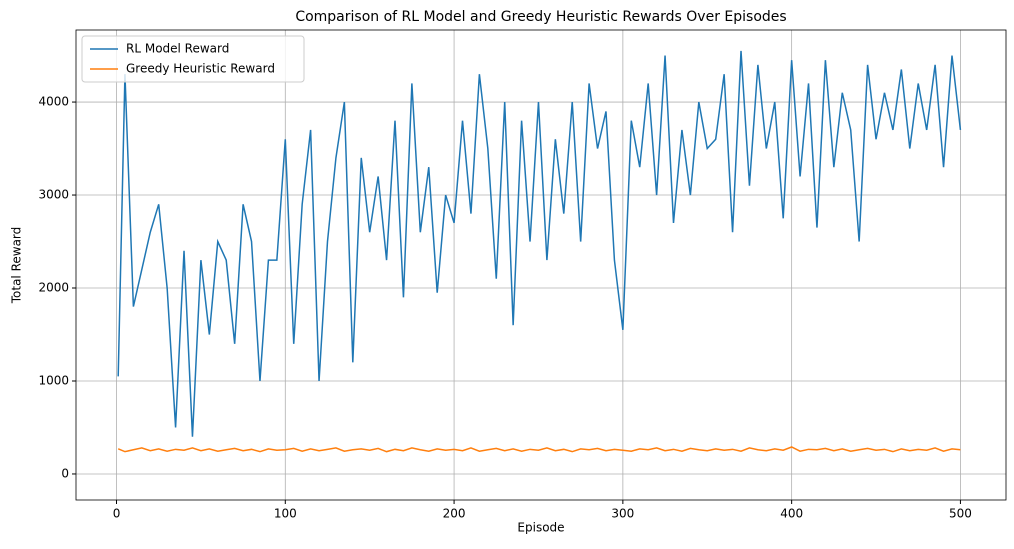  Describe the element at coordinates (540, 528) in the screenshot. I see `x-axis-label: Episode` at that location.